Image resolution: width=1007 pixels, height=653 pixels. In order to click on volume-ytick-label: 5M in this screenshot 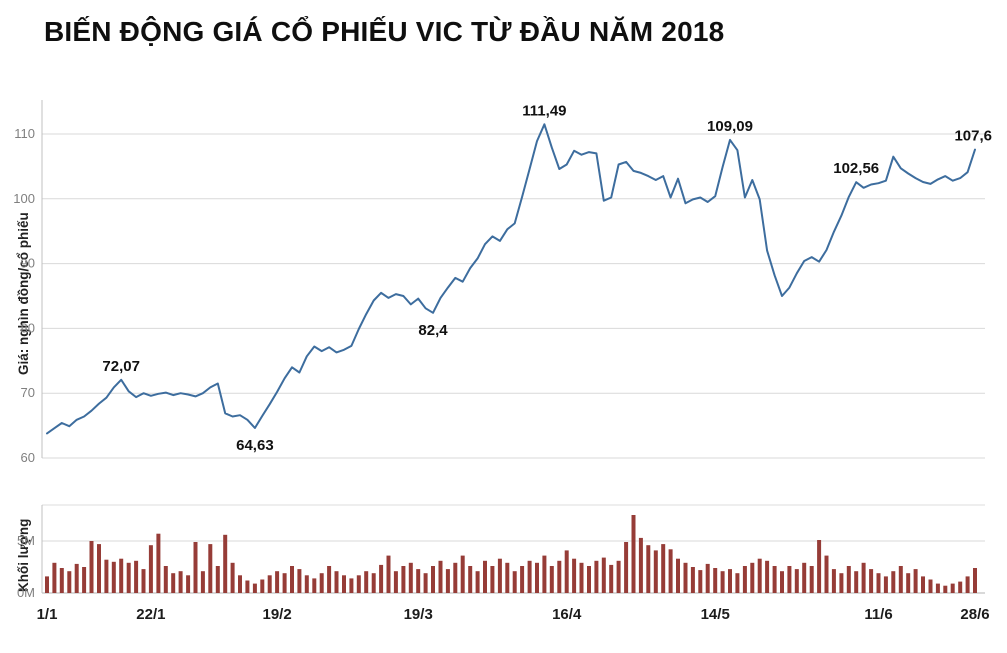, I will do `click(26, 540)`.